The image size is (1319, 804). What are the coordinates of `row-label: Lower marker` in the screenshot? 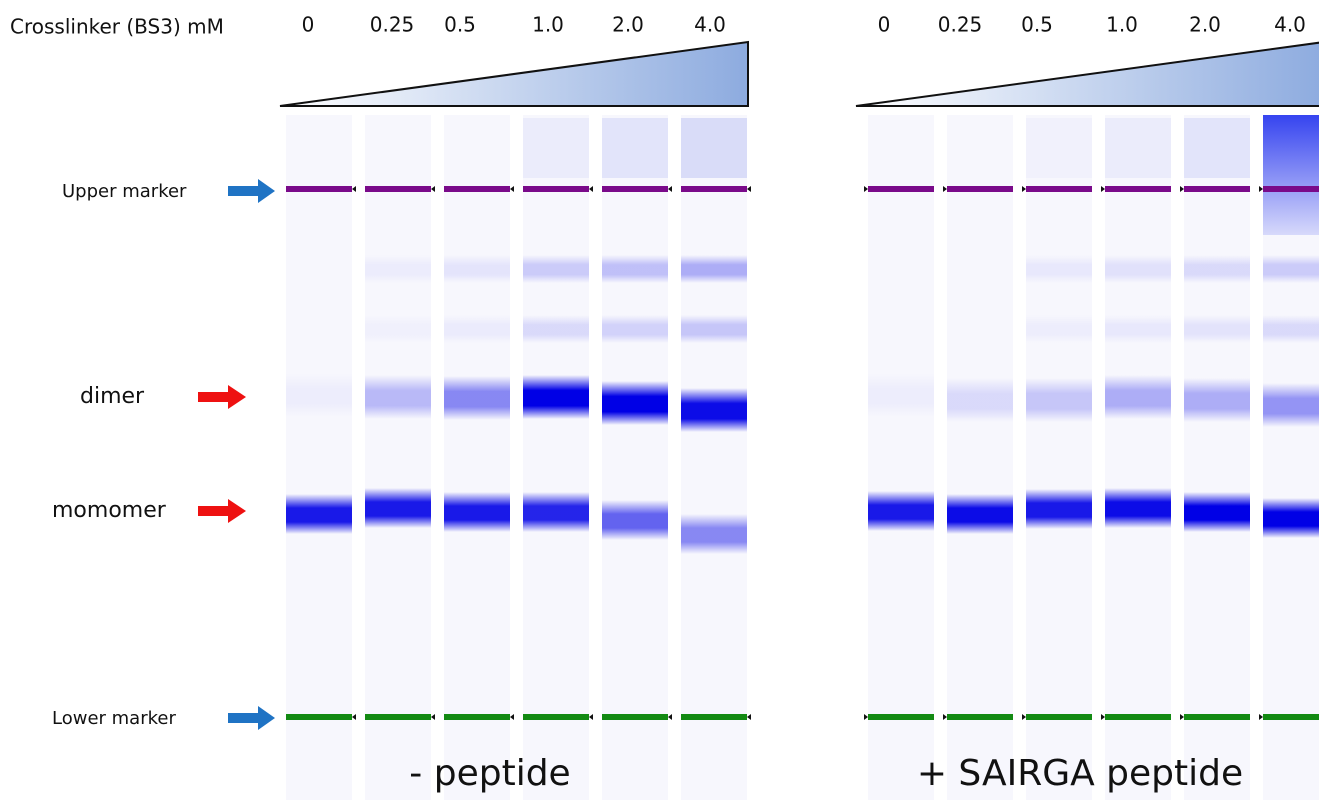 It's located at (114, 718).